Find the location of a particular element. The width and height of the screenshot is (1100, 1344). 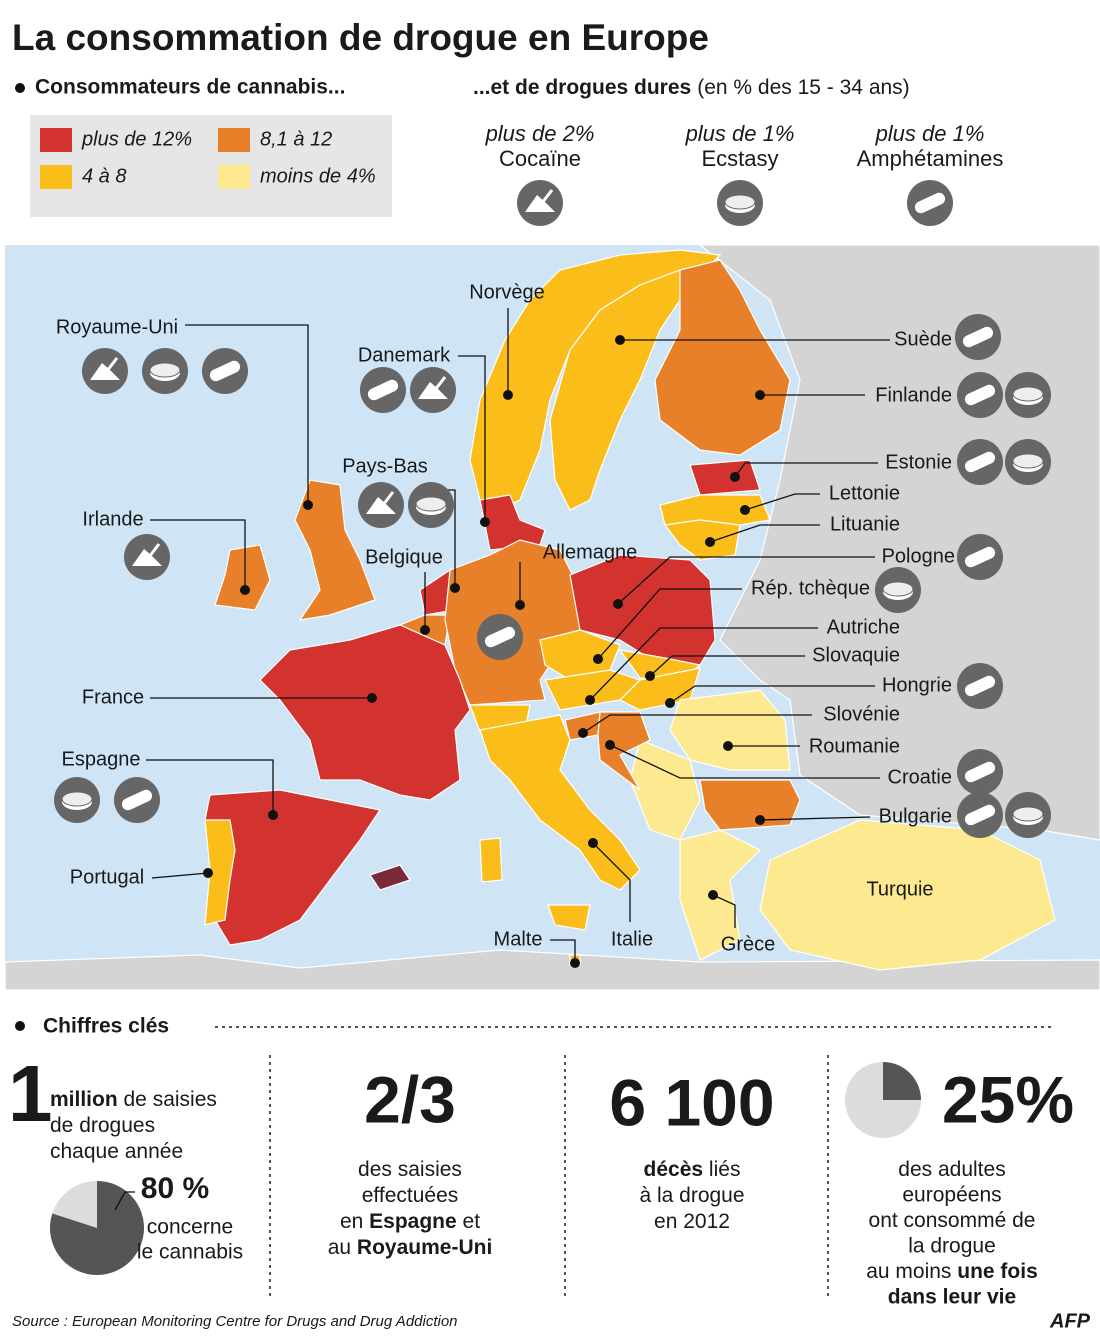

text-segment: de saisies is located at coordinates (167, 1099).